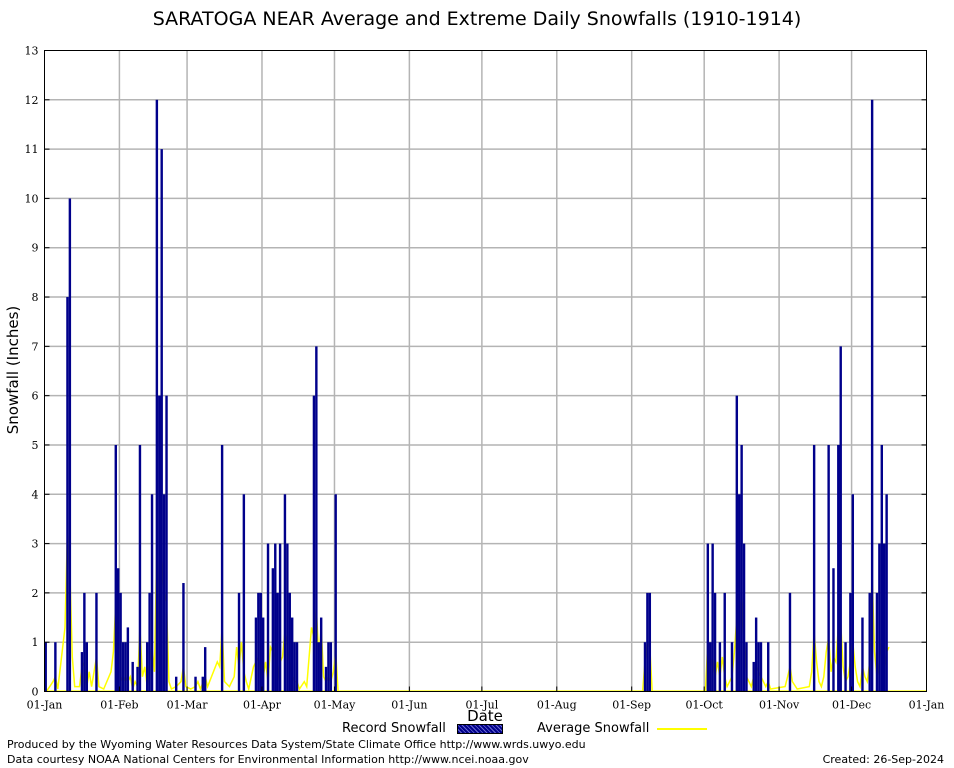  What do you see at coordinates (32, 149) in the screenshot?
I see `y-tick-label: 11` at bounding box center [32, 149].